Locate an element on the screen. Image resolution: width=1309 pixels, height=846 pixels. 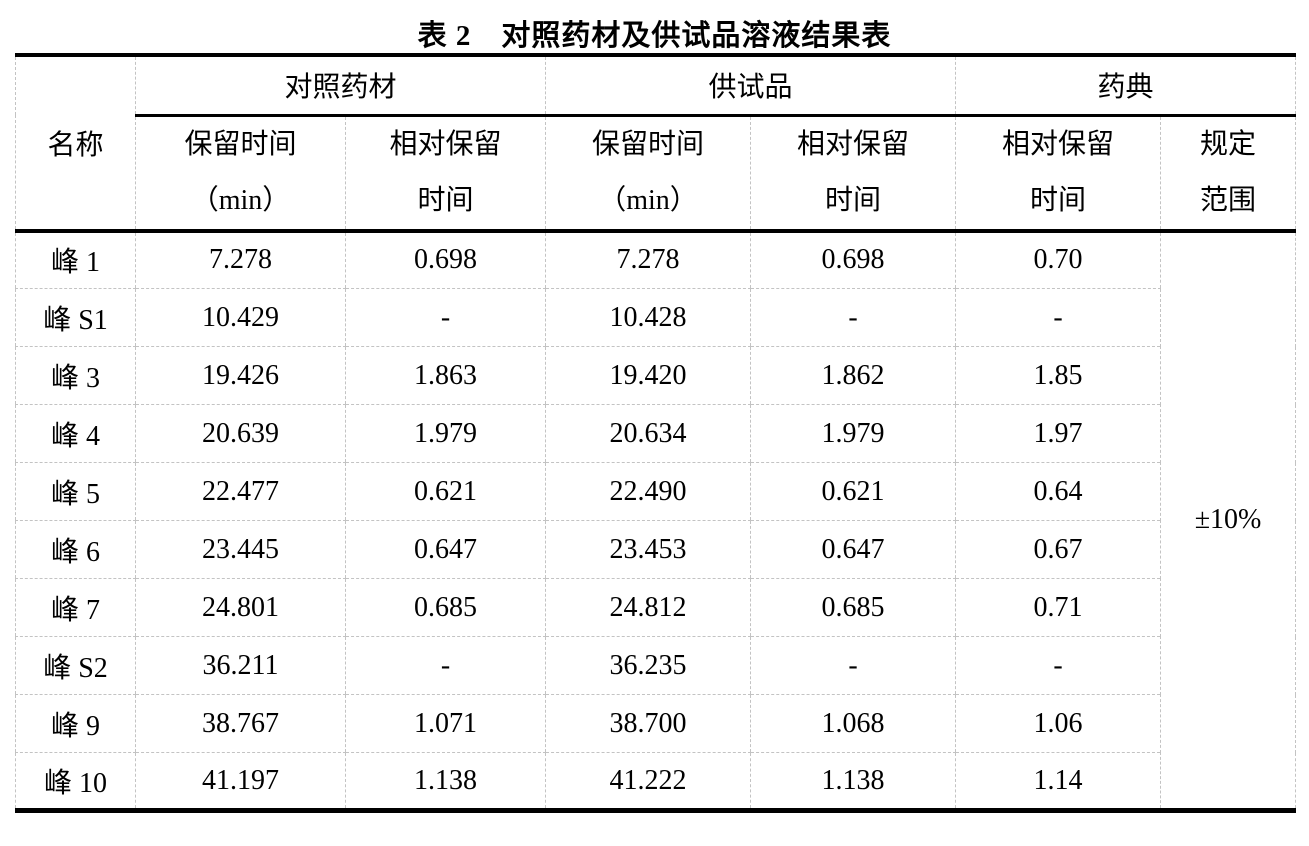
value-cell: 23.453 is located at coordinates (648, 549).